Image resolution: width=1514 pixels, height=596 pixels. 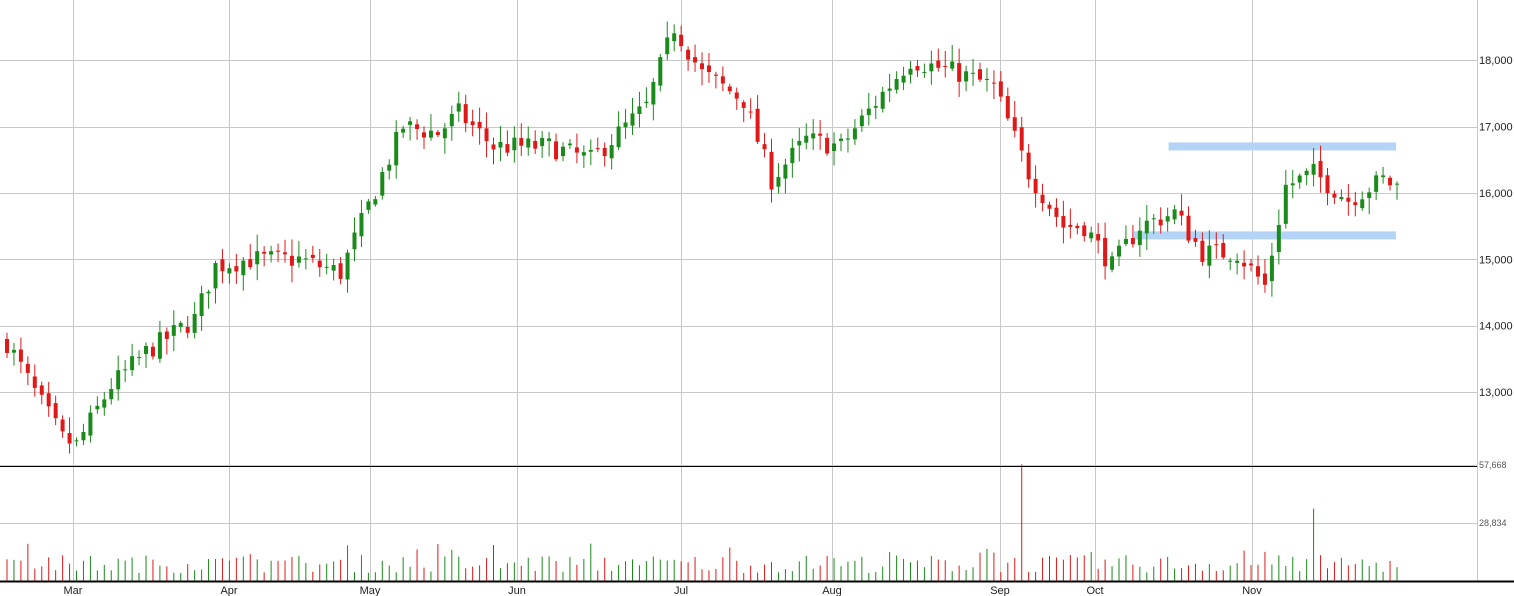 I want to click on price-tick-label: 15,000, so click(x=1496, y=260).